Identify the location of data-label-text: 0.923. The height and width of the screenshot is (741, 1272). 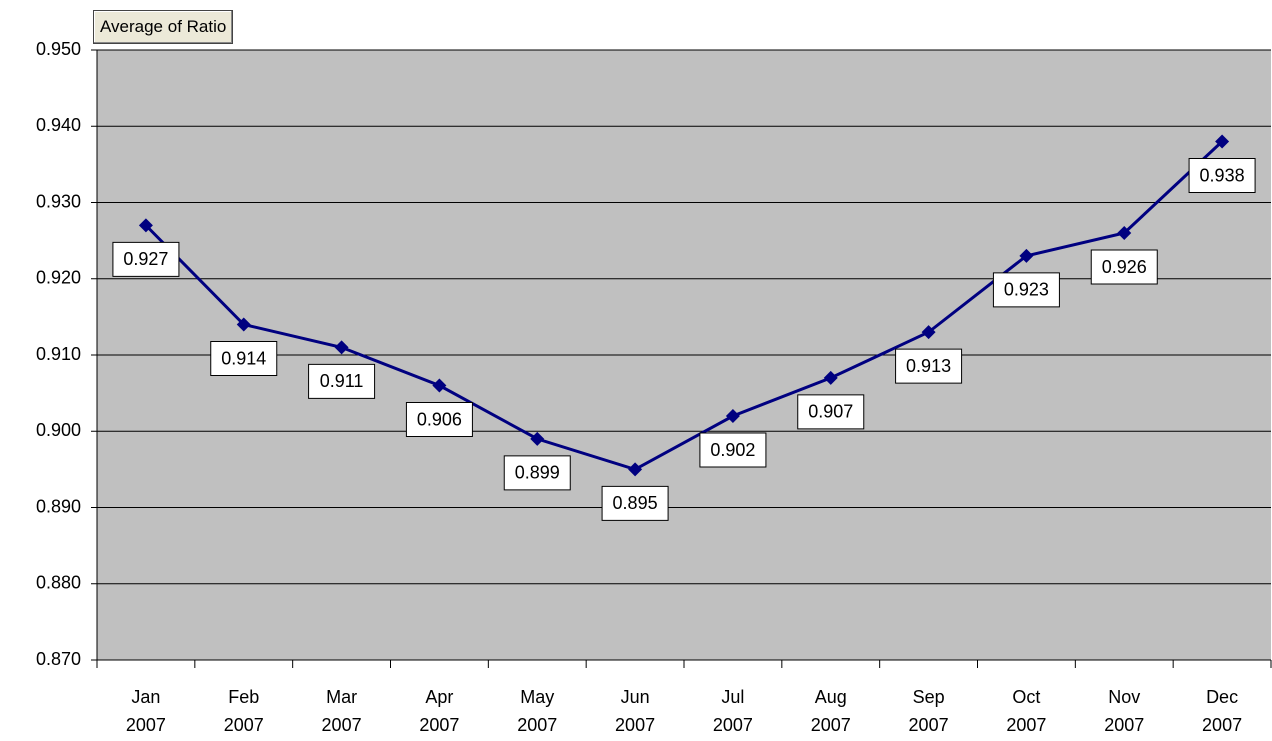
(1026, 290).